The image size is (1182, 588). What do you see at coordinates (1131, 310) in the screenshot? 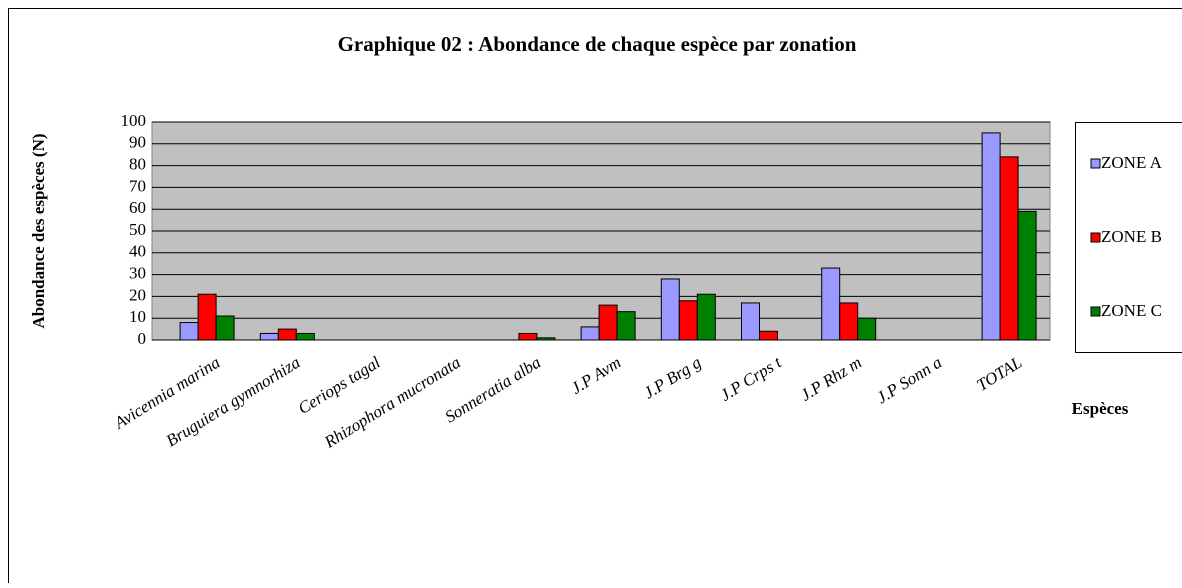
I see `legend-label: ZONE C` at bounding box center [1131, 310].